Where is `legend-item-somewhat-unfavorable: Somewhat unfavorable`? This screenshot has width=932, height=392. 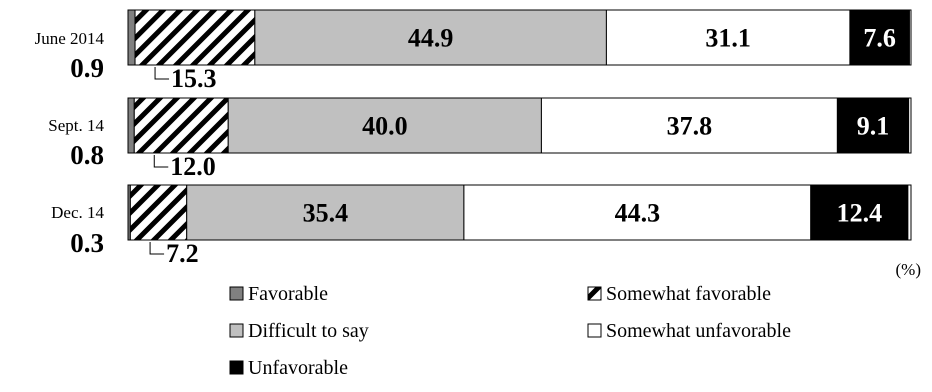
legend-item-somewhat-unfavorable: Somewhat unfavorable is located at coordinates (689, 331).